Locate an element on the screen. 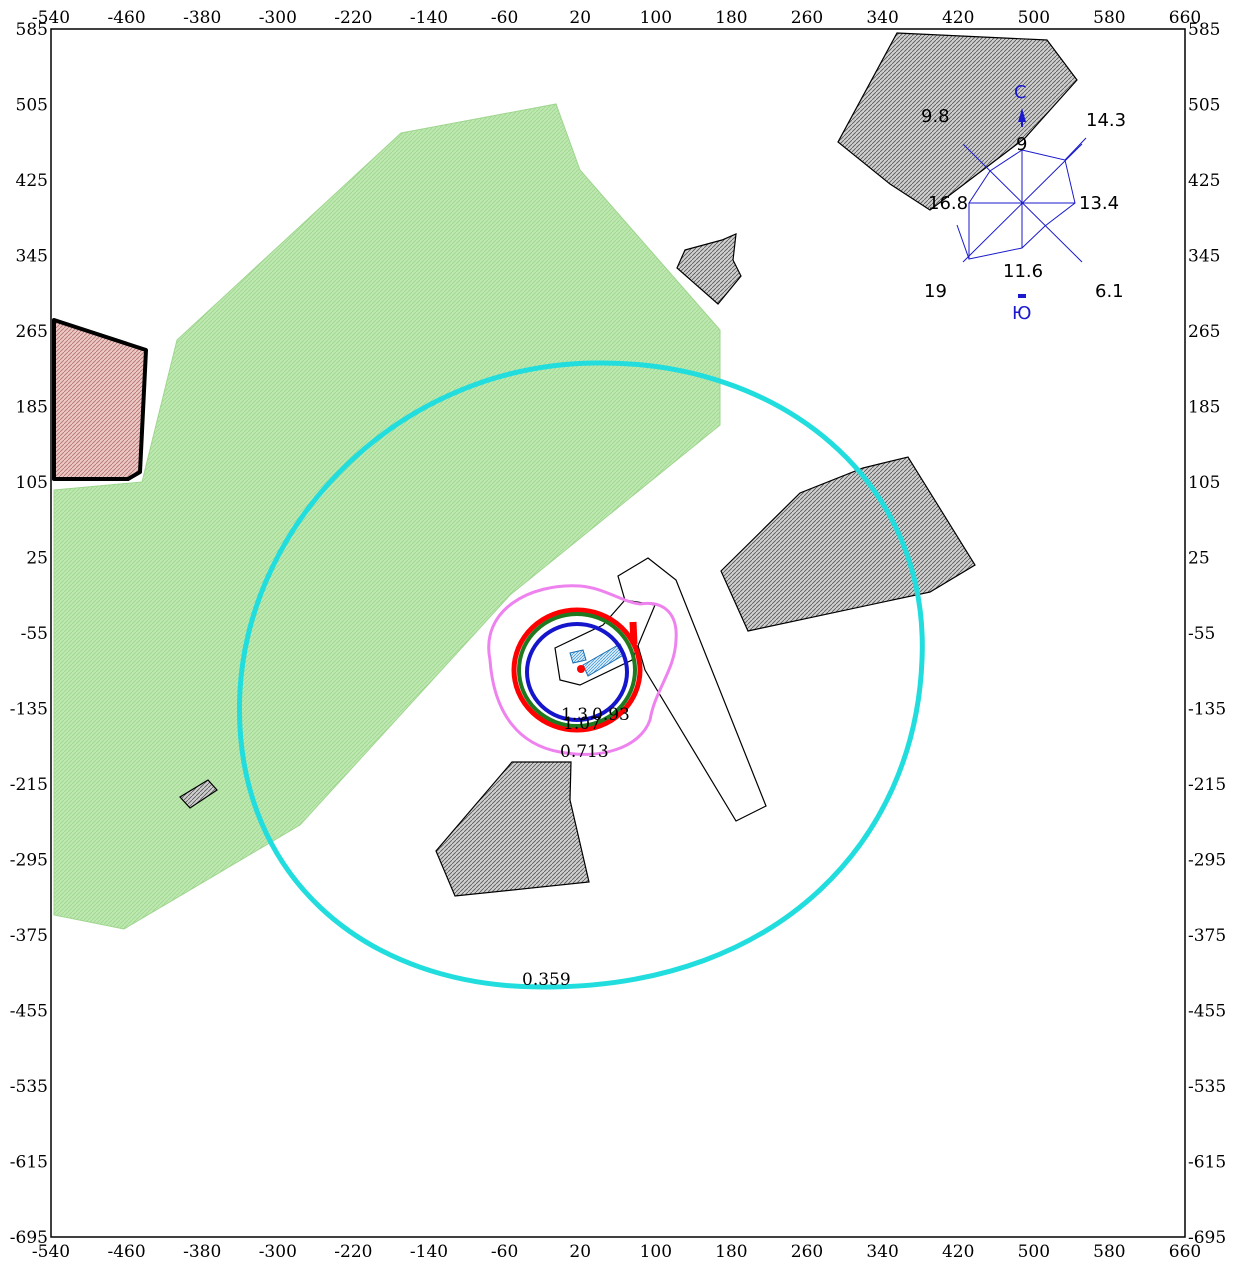  wind-value-nw: 9.8 is located at coordinates (935, 116).